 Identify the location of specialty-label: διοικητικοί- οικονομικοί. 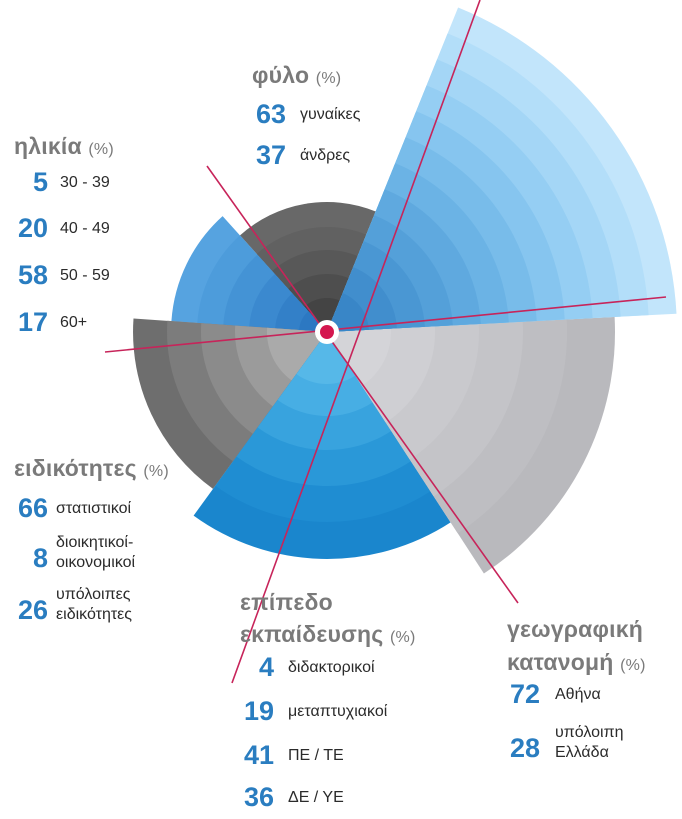
(96, 552).